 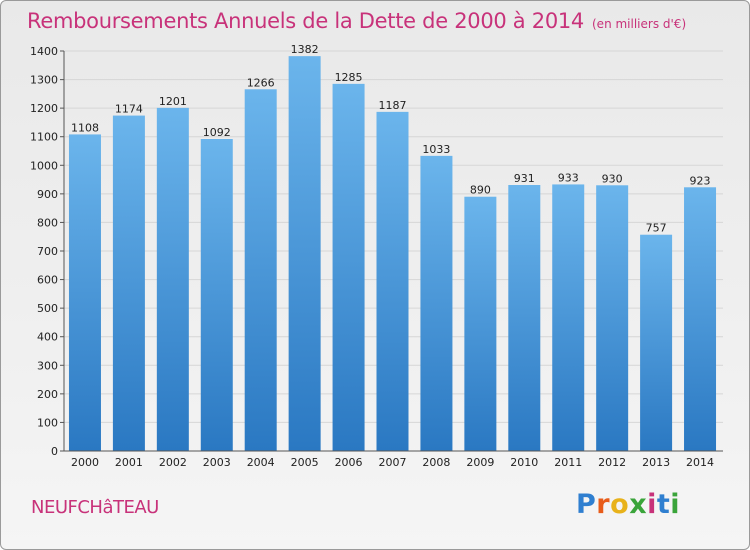 What do you see at coordinates (47, 280) in the screenshot?
I see `y-tick-label: 600` at bounding box center [47, 280].